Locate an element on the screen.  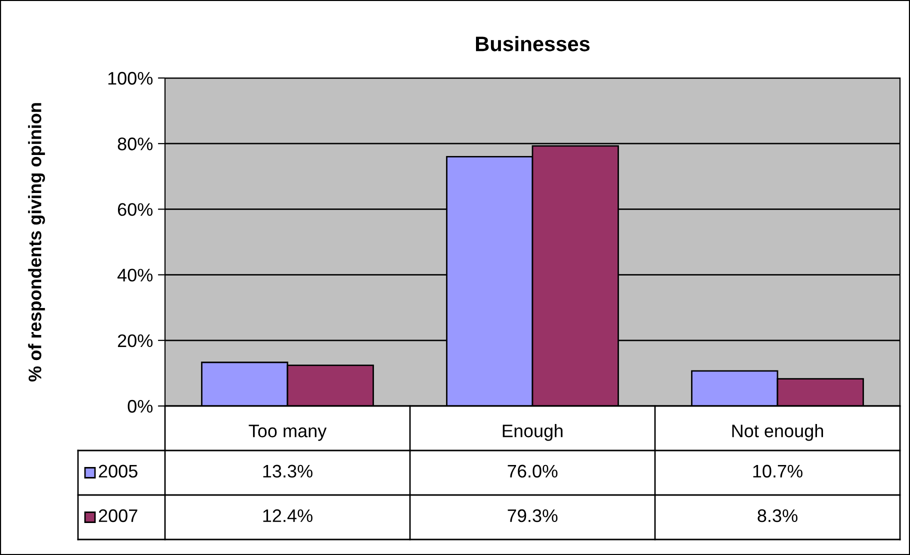
data-label: 79.3% is located at coordinates (533, 515).